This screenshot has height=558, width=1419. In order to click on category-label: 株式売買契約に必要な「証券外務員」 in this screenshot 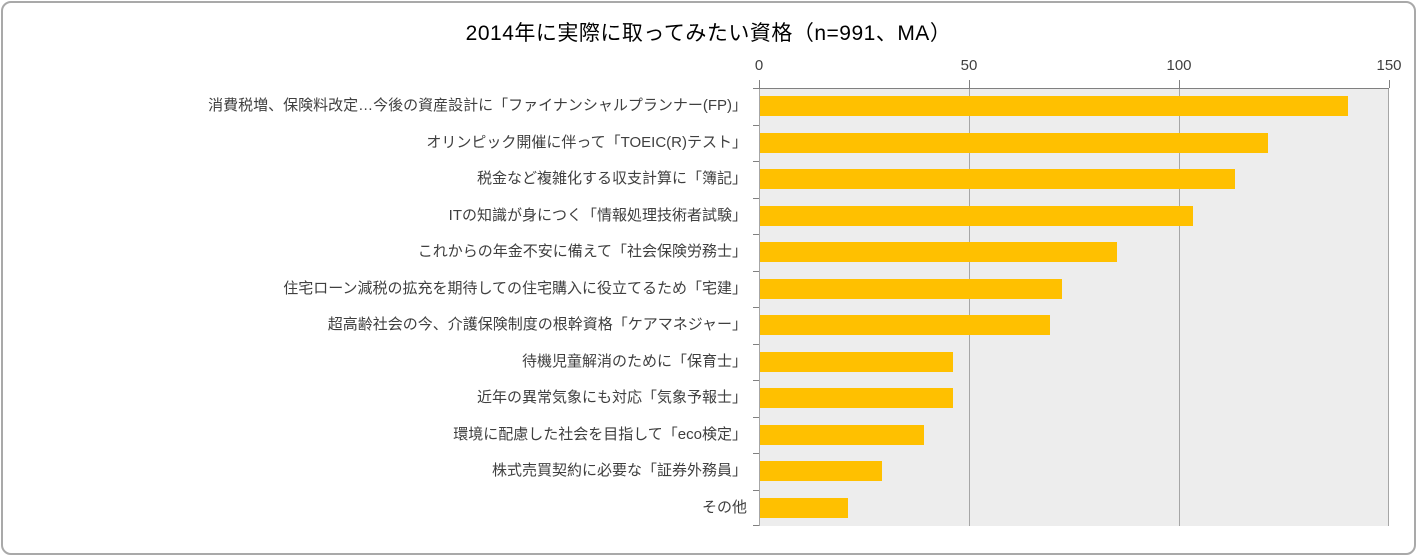, I will do `click(619, 470)`.